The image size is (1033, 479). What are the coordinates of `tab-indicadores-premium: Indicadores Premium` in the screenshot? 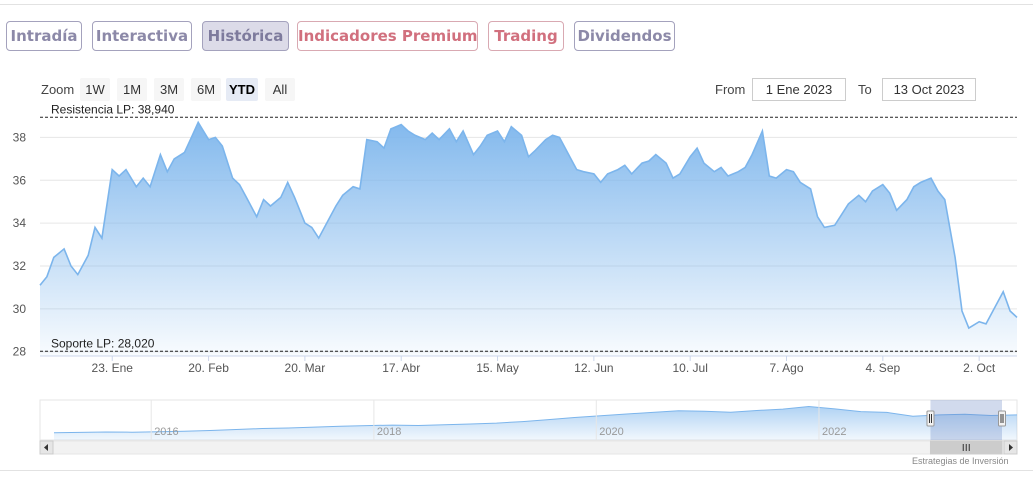 It's located at (387, 36).